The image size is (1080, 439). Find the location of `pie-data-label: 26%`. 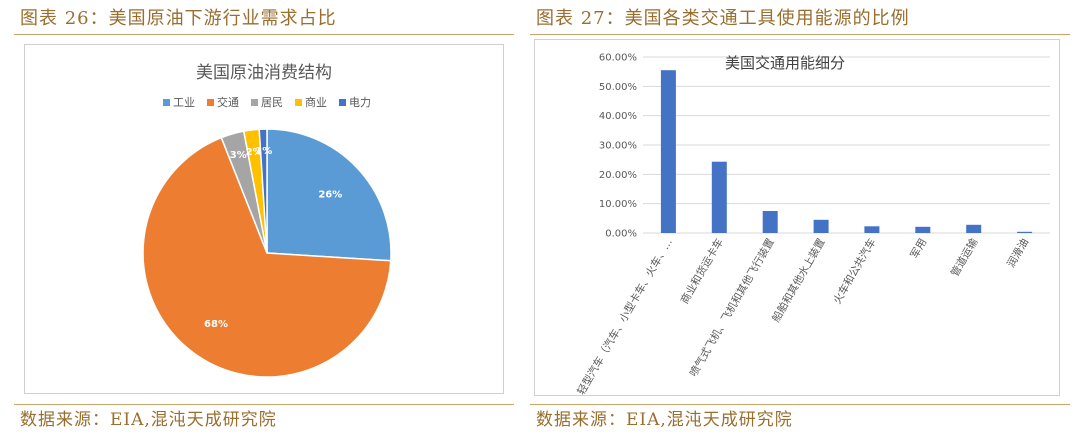

pie-data-label: 26% is located at coordinates (330, 195).